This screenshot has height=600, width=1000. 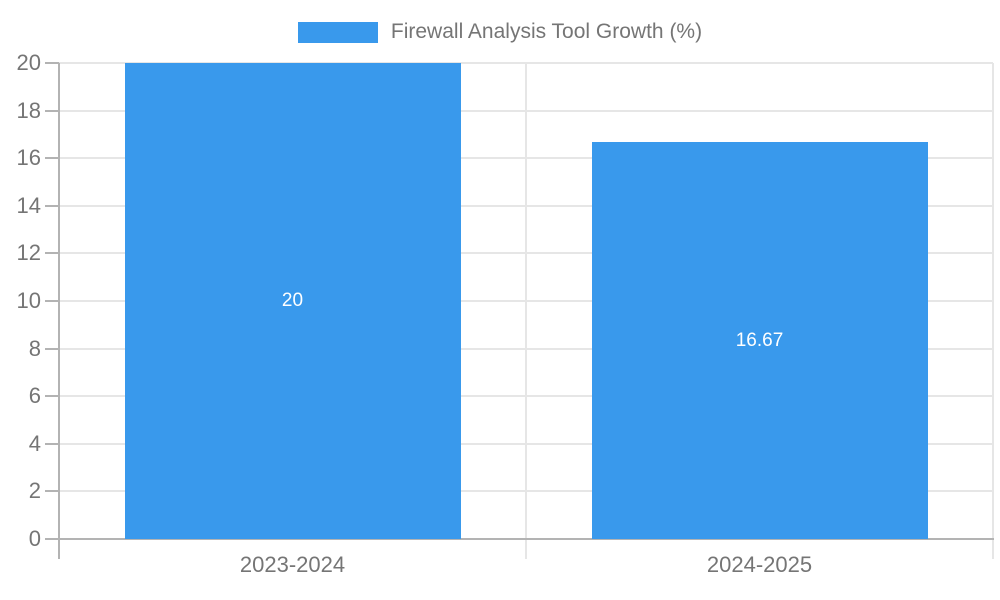 What do you see at coordinates (28, 300) in the screenshot?
I see `y-tick-label: 10` at bounding box center [28, 300].